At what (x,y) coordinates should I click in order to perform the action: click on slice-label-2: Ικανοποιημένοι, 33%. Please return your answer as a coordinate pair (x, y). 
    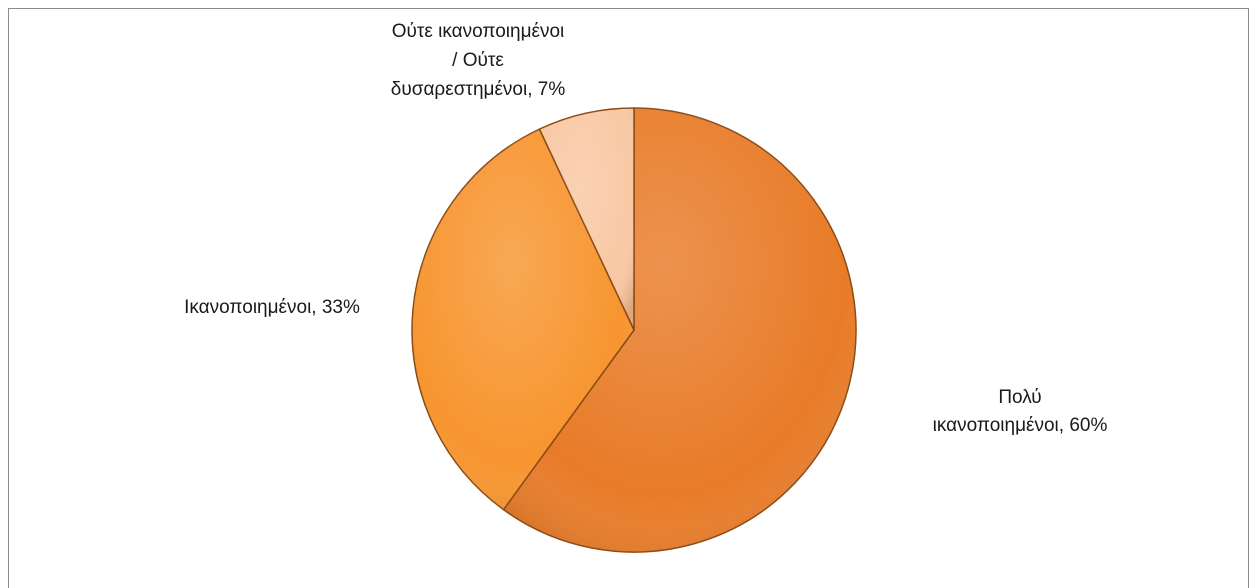
    Looking at the image, I should click on (272, 307).